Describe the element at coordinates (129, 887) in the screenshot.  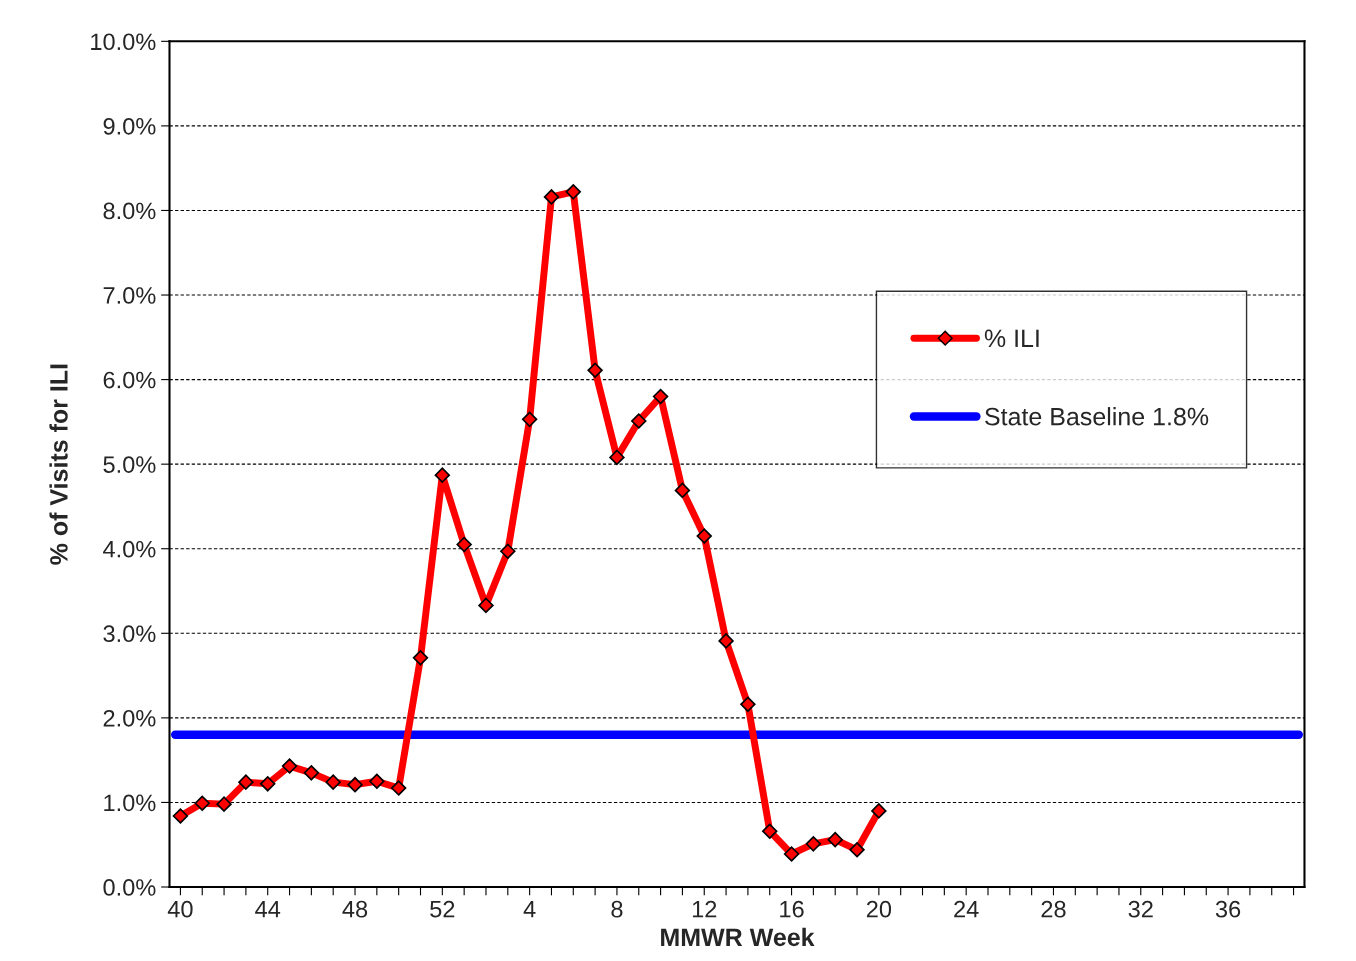
I see `y-tick-label: 0.0%` at that location.